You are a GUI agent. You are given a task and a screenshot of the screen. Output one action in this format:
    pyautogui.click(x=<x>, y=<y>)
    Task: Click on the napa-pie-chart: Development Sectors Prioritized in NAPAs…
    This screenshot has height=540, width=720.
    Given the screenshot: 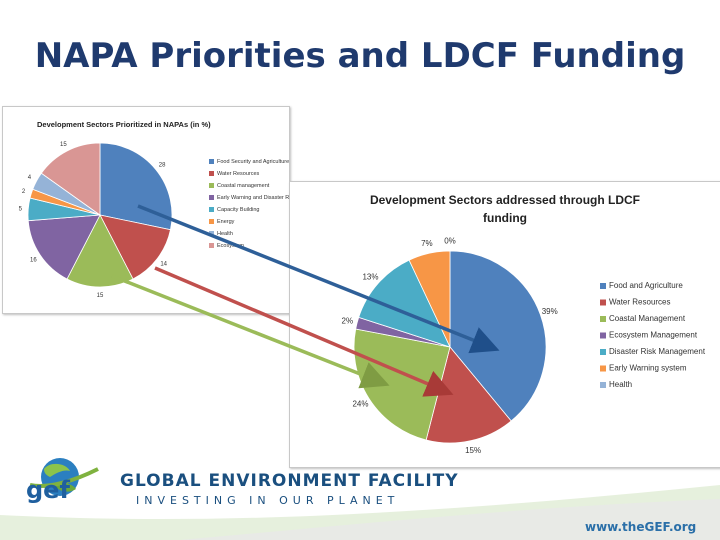 What is the action you would take?
    pyautogui.click(x=154, y=209)
    